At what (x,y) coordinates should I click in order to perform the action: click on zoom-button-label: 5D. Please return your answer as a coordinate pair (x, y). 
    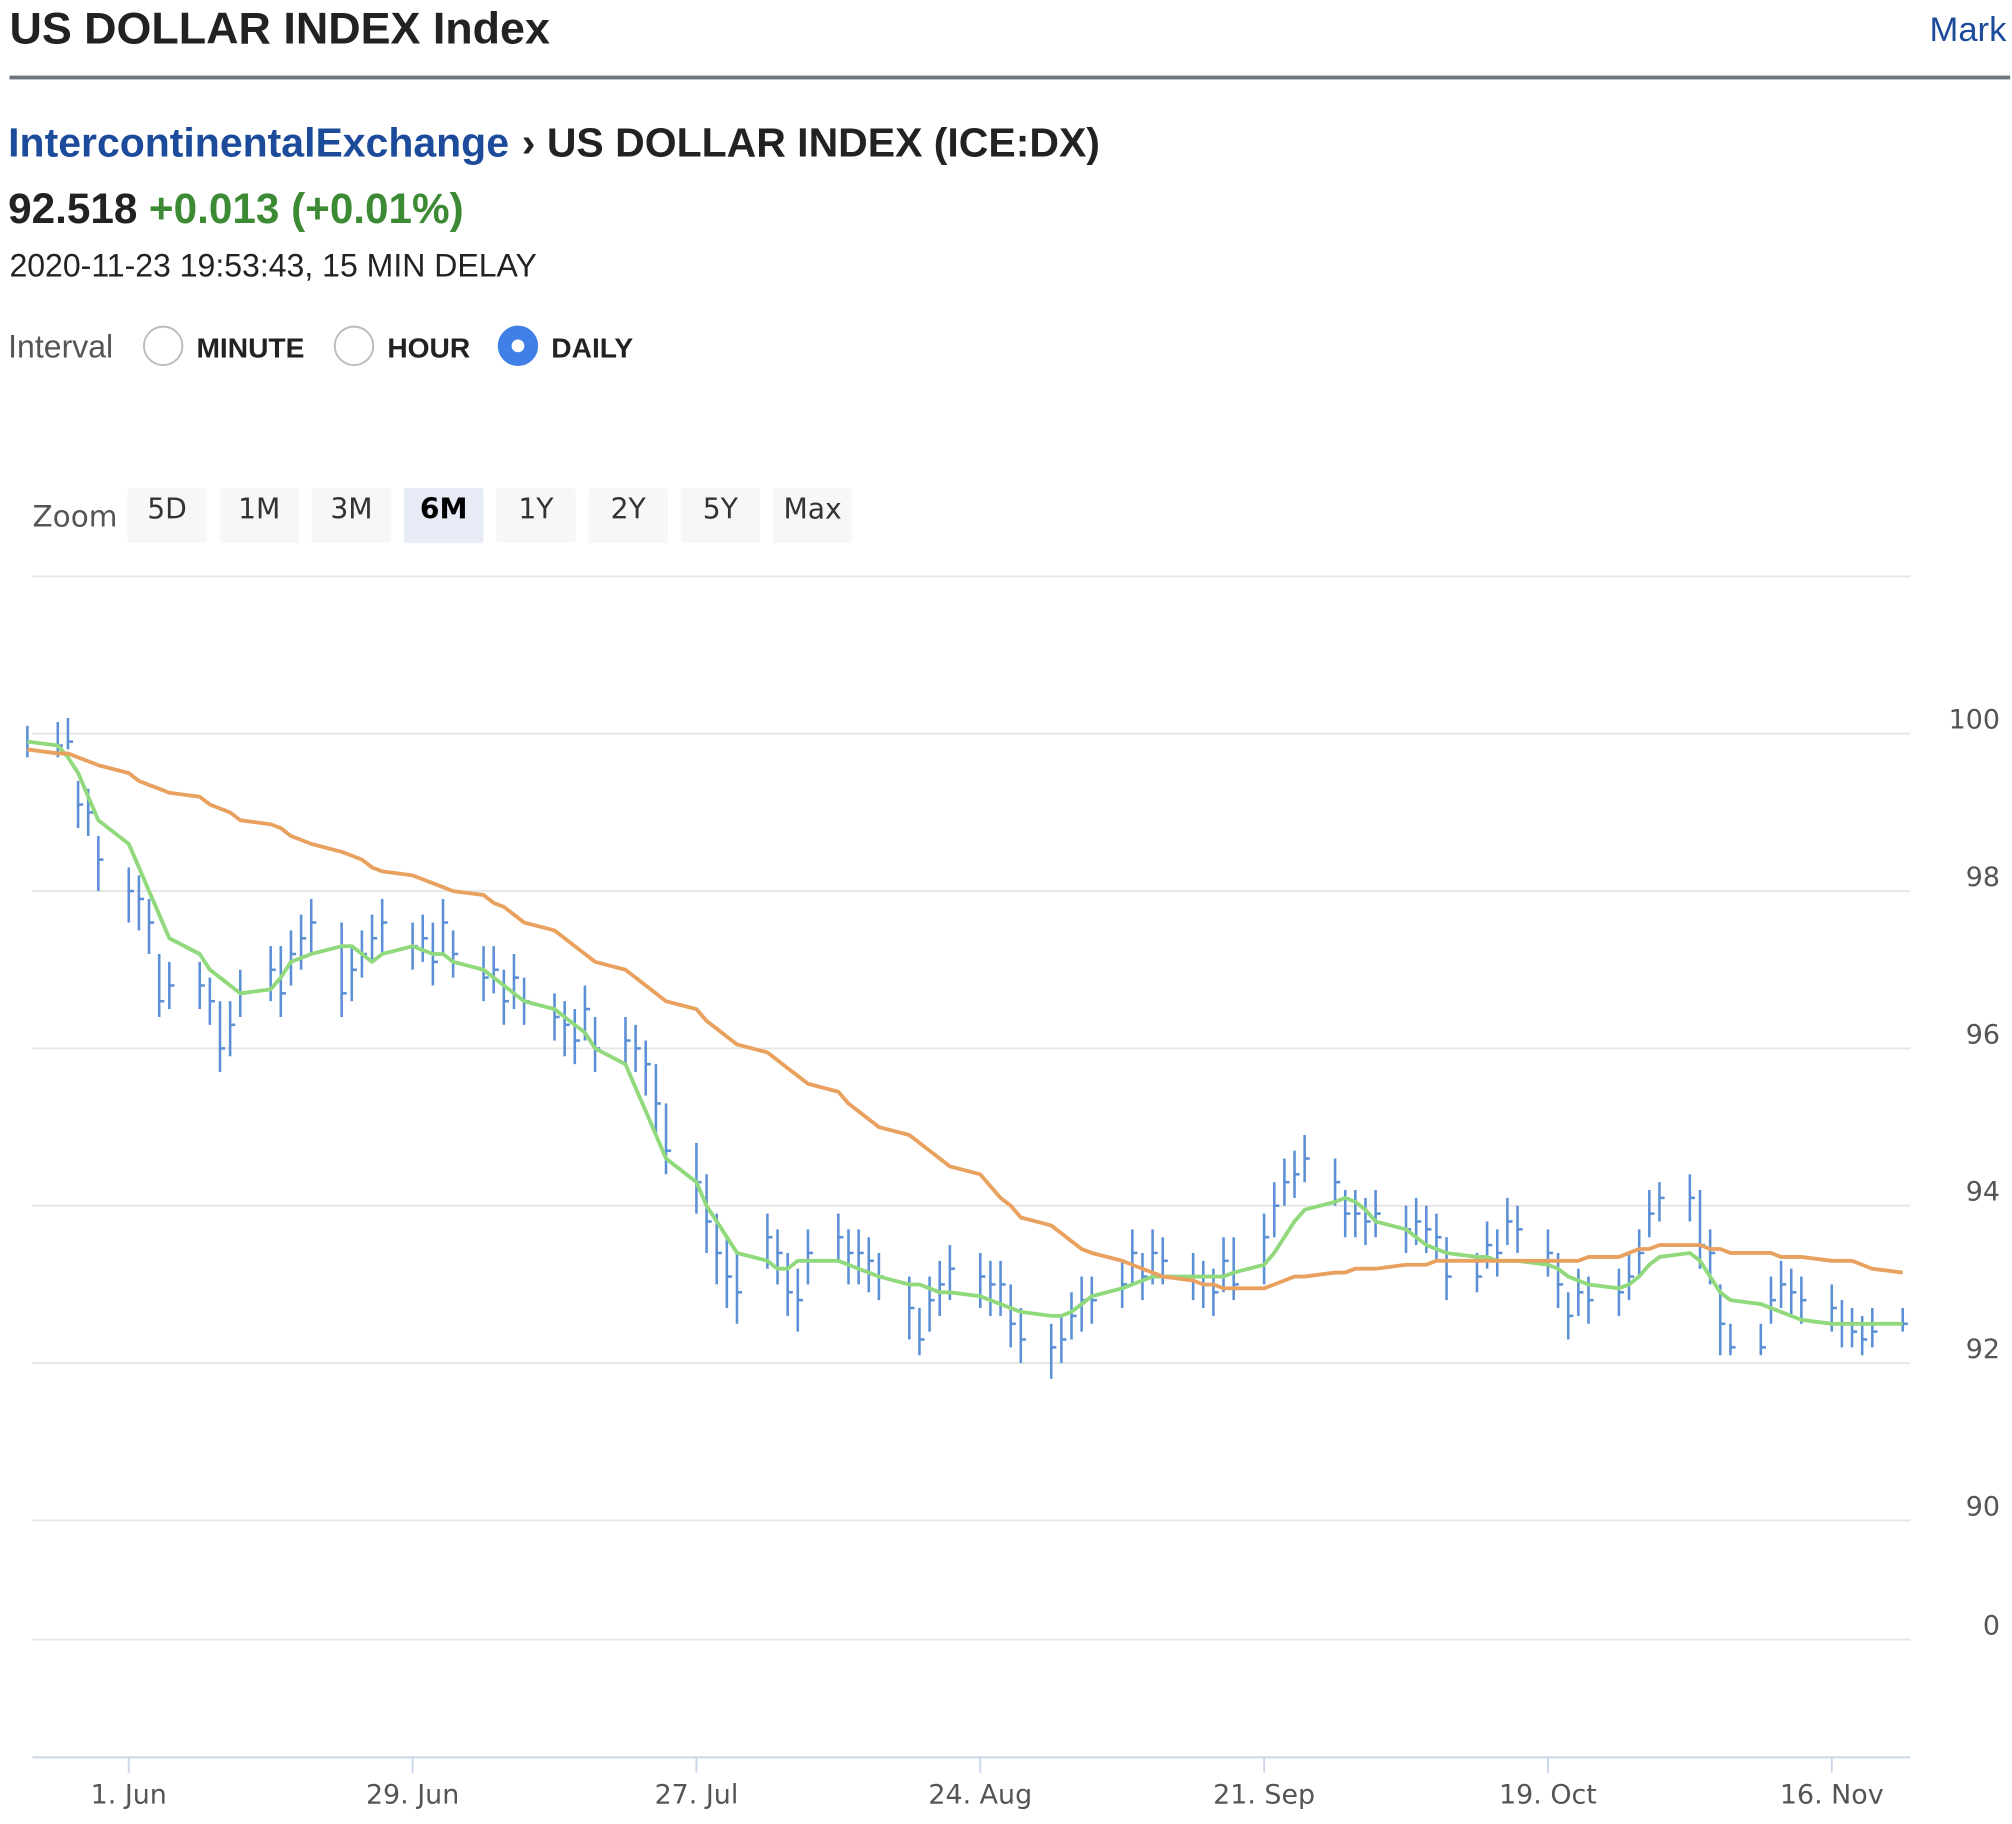
    Looking at the image, I should click on (167, 509).